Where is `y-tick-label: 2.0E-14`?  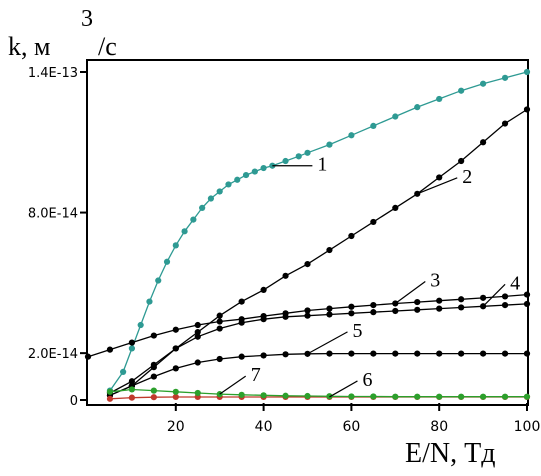
y-tick-label: 2.0E-14 is located at coordinates (53, 354).